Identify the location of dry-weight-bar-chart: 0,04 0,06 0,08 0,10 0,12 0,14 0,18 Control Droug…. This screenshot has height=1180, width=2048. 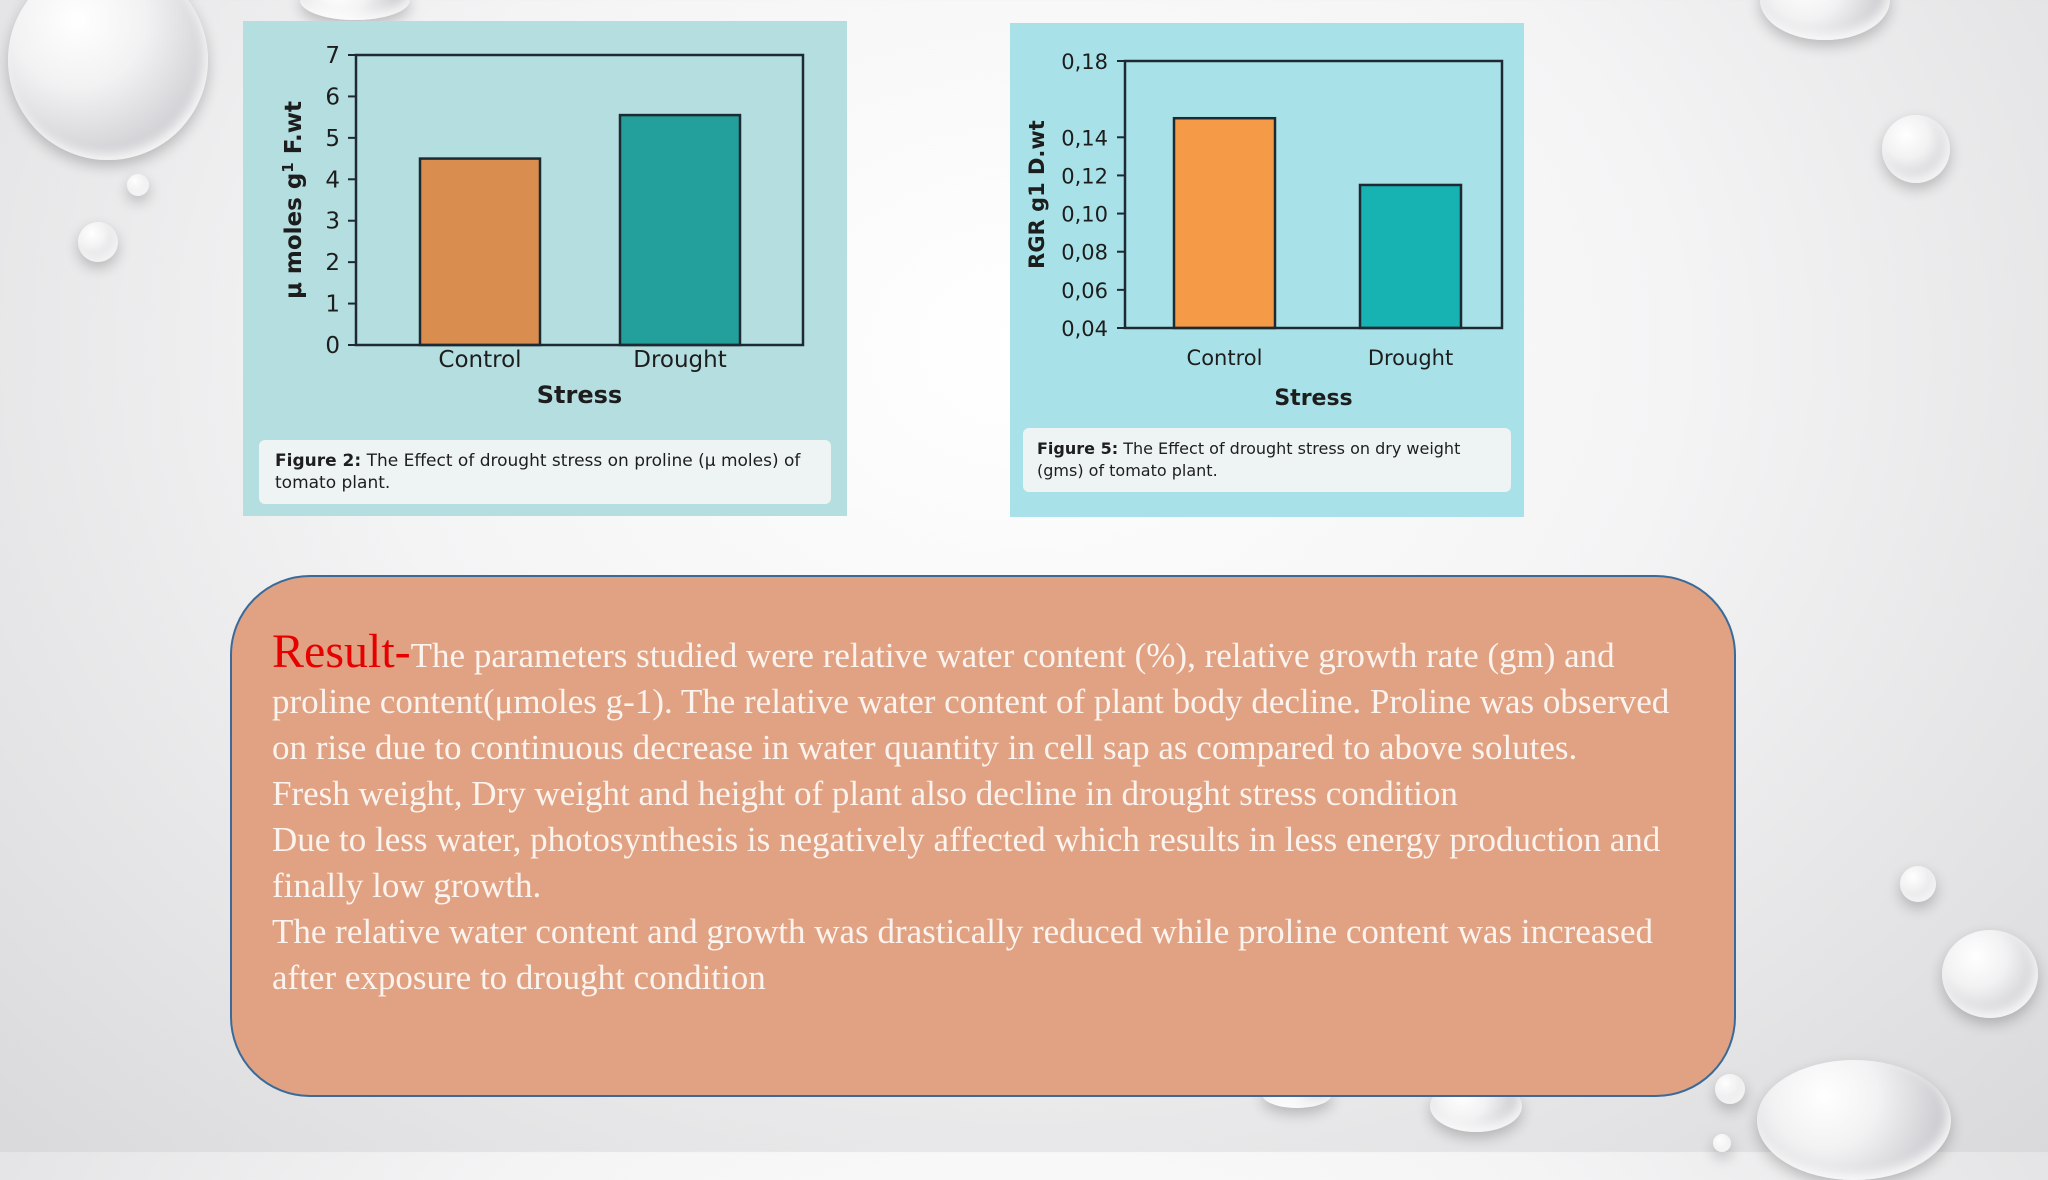
(1264, 230).